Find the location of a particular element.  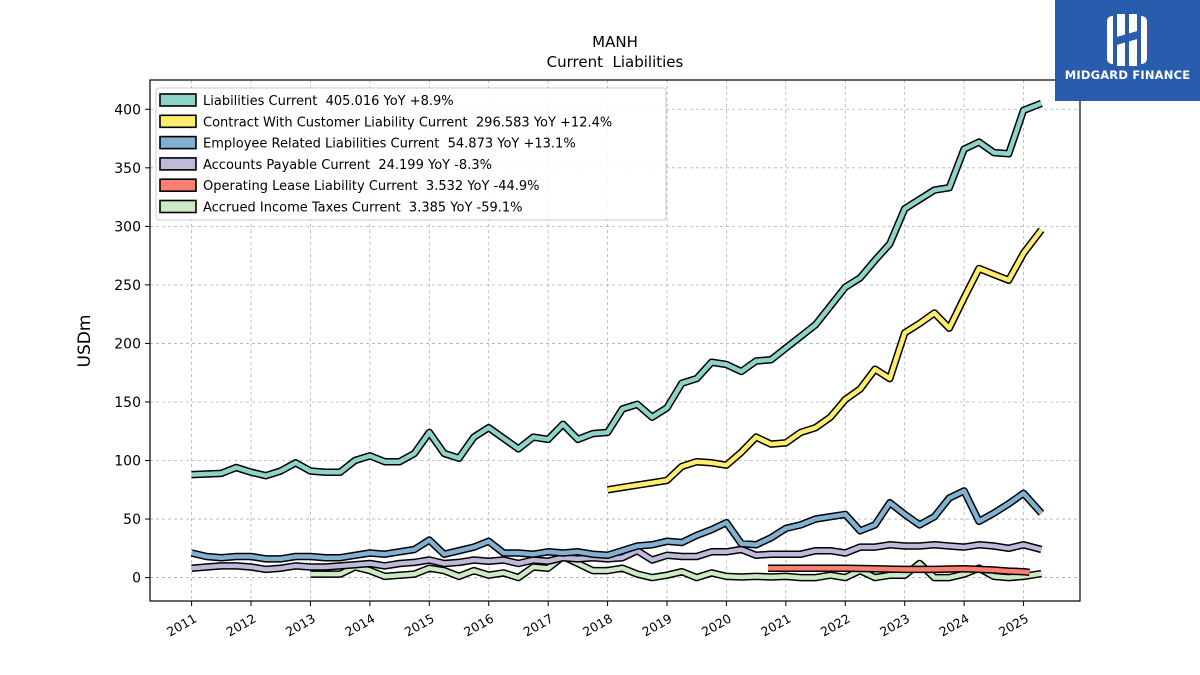

x-tick-label: 2021 is located at coordinates (775, 625).